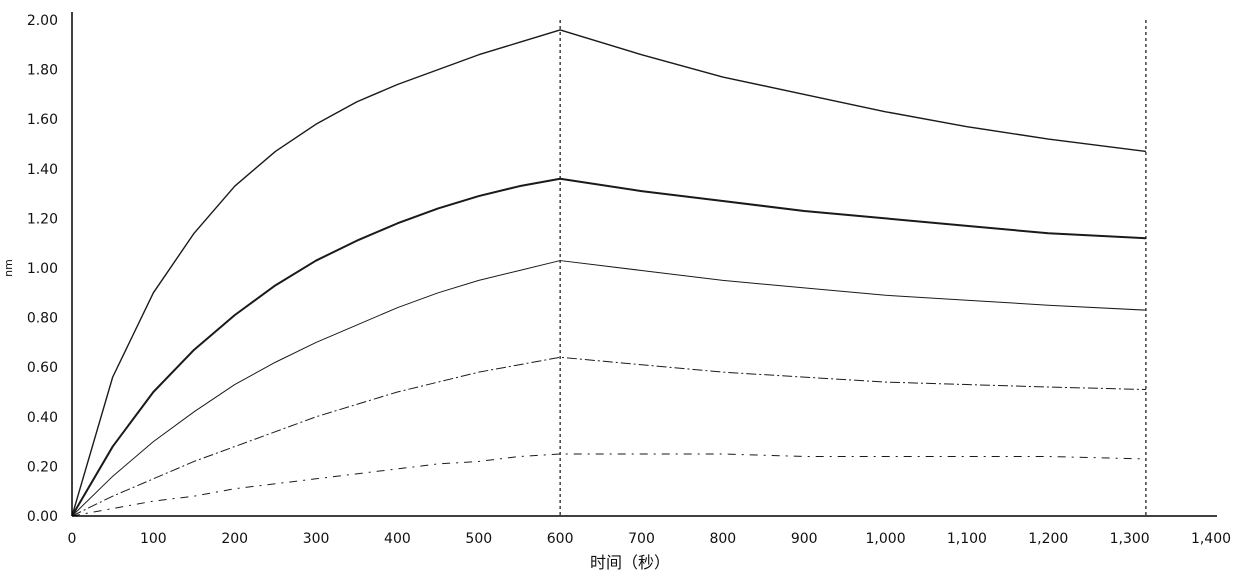 This screenshot has width=1240, height=574. I want to click on x-tick-label: 300, so click(316, 539).